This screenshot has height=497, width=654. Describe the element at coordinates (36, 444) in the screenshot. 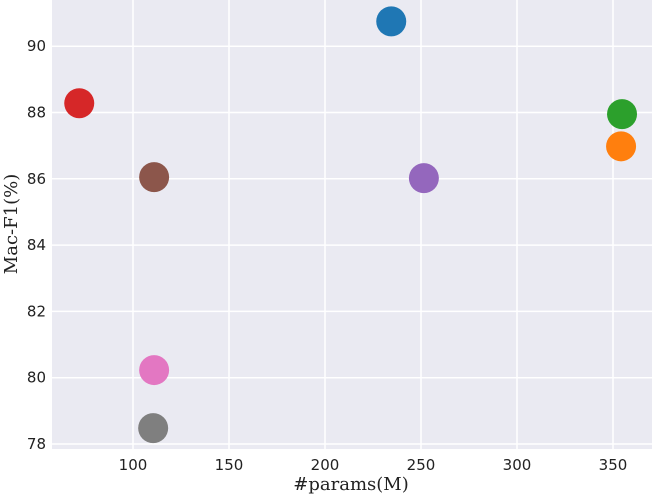

I see `y-tick-label: 78` at that location.